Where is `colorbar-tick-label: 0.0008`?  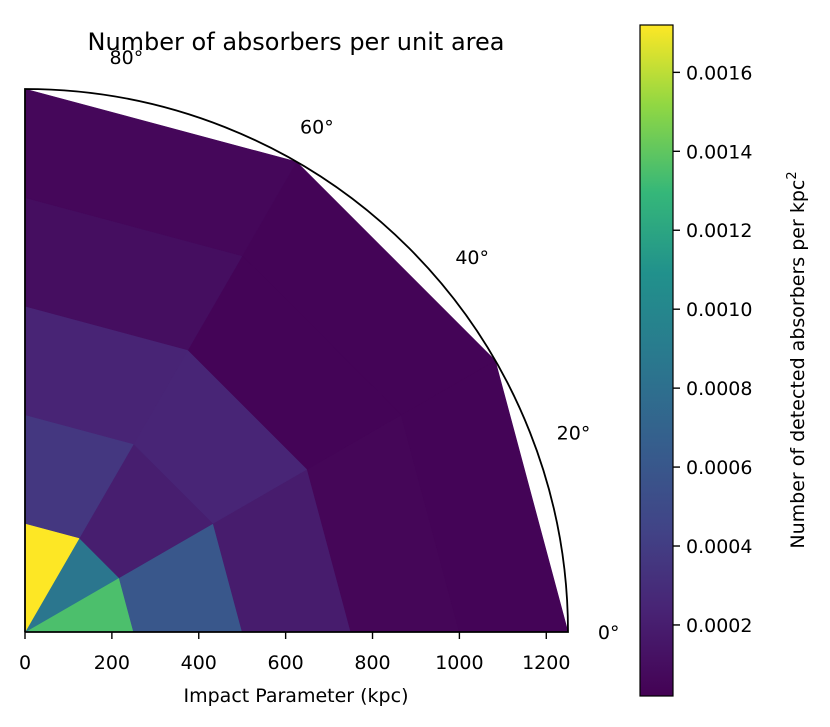
colorbar-tick-label: 0.0008 is located at coordinates (719, 389).